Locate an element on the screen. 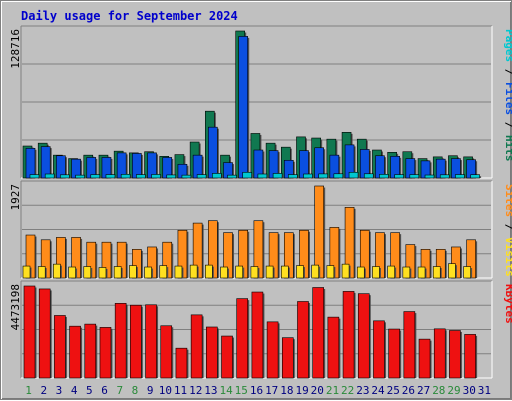  x-day-label: 19 is located at coordinates (301, 390).